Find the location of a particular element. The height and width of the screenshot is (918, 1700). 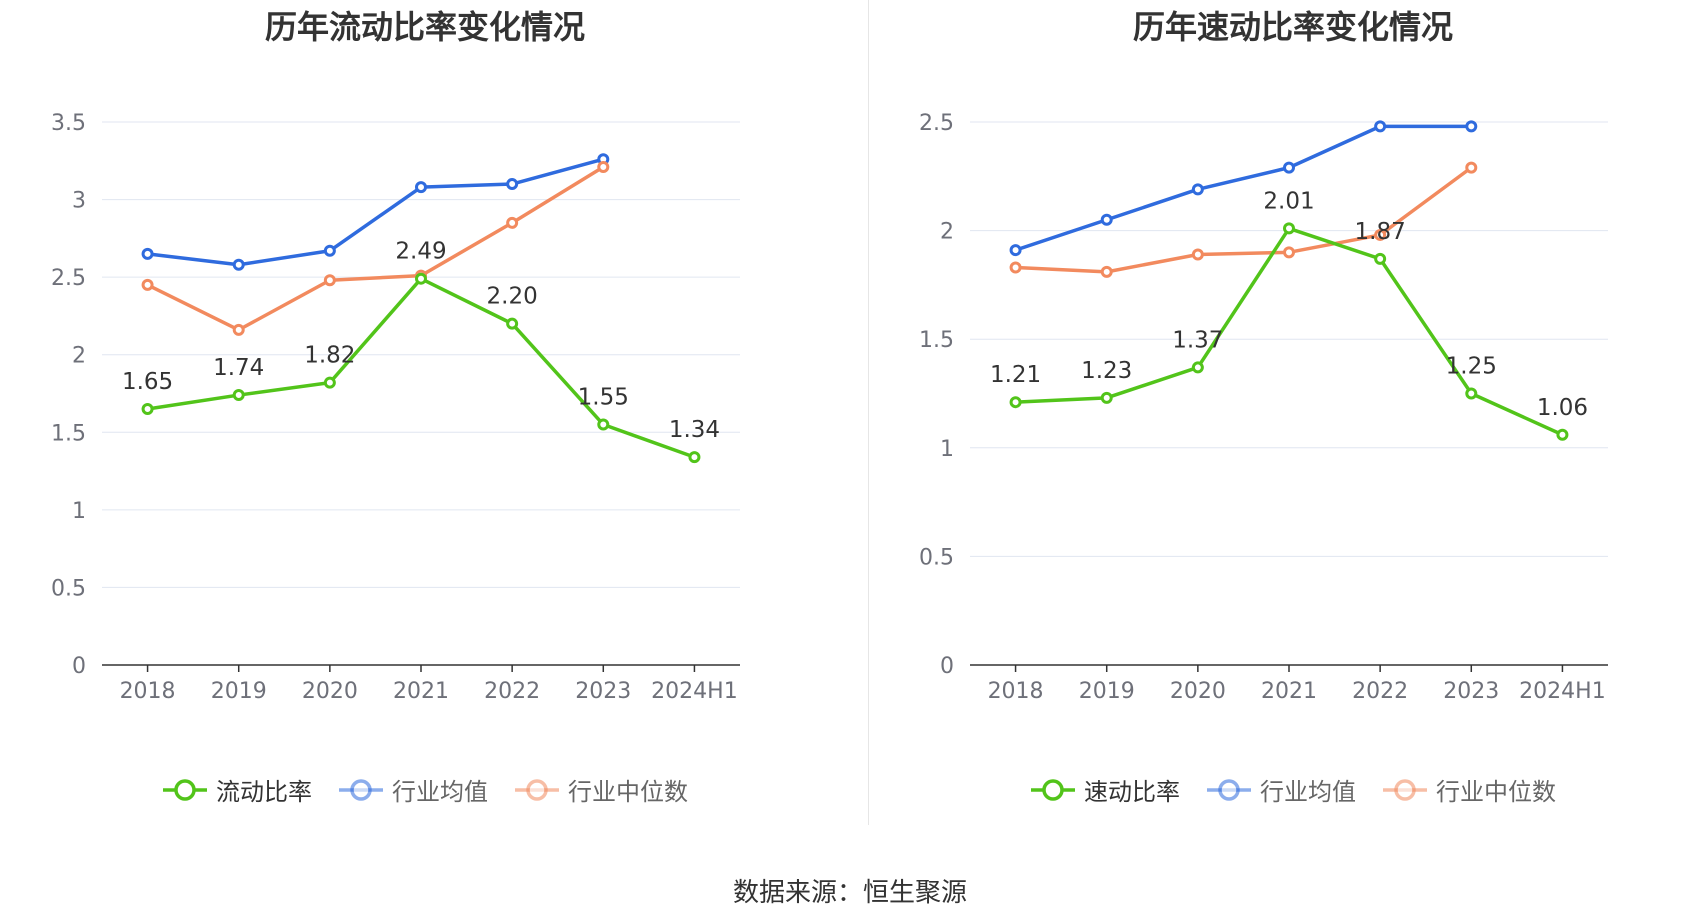

data-source: 数据来源：恒生聚源 is located at coordinates (849, 893).